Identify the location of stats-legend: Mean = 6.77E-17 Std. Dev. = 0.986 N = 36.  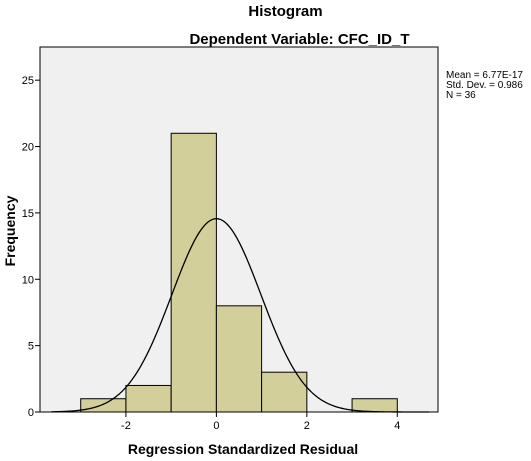
(484, 86).